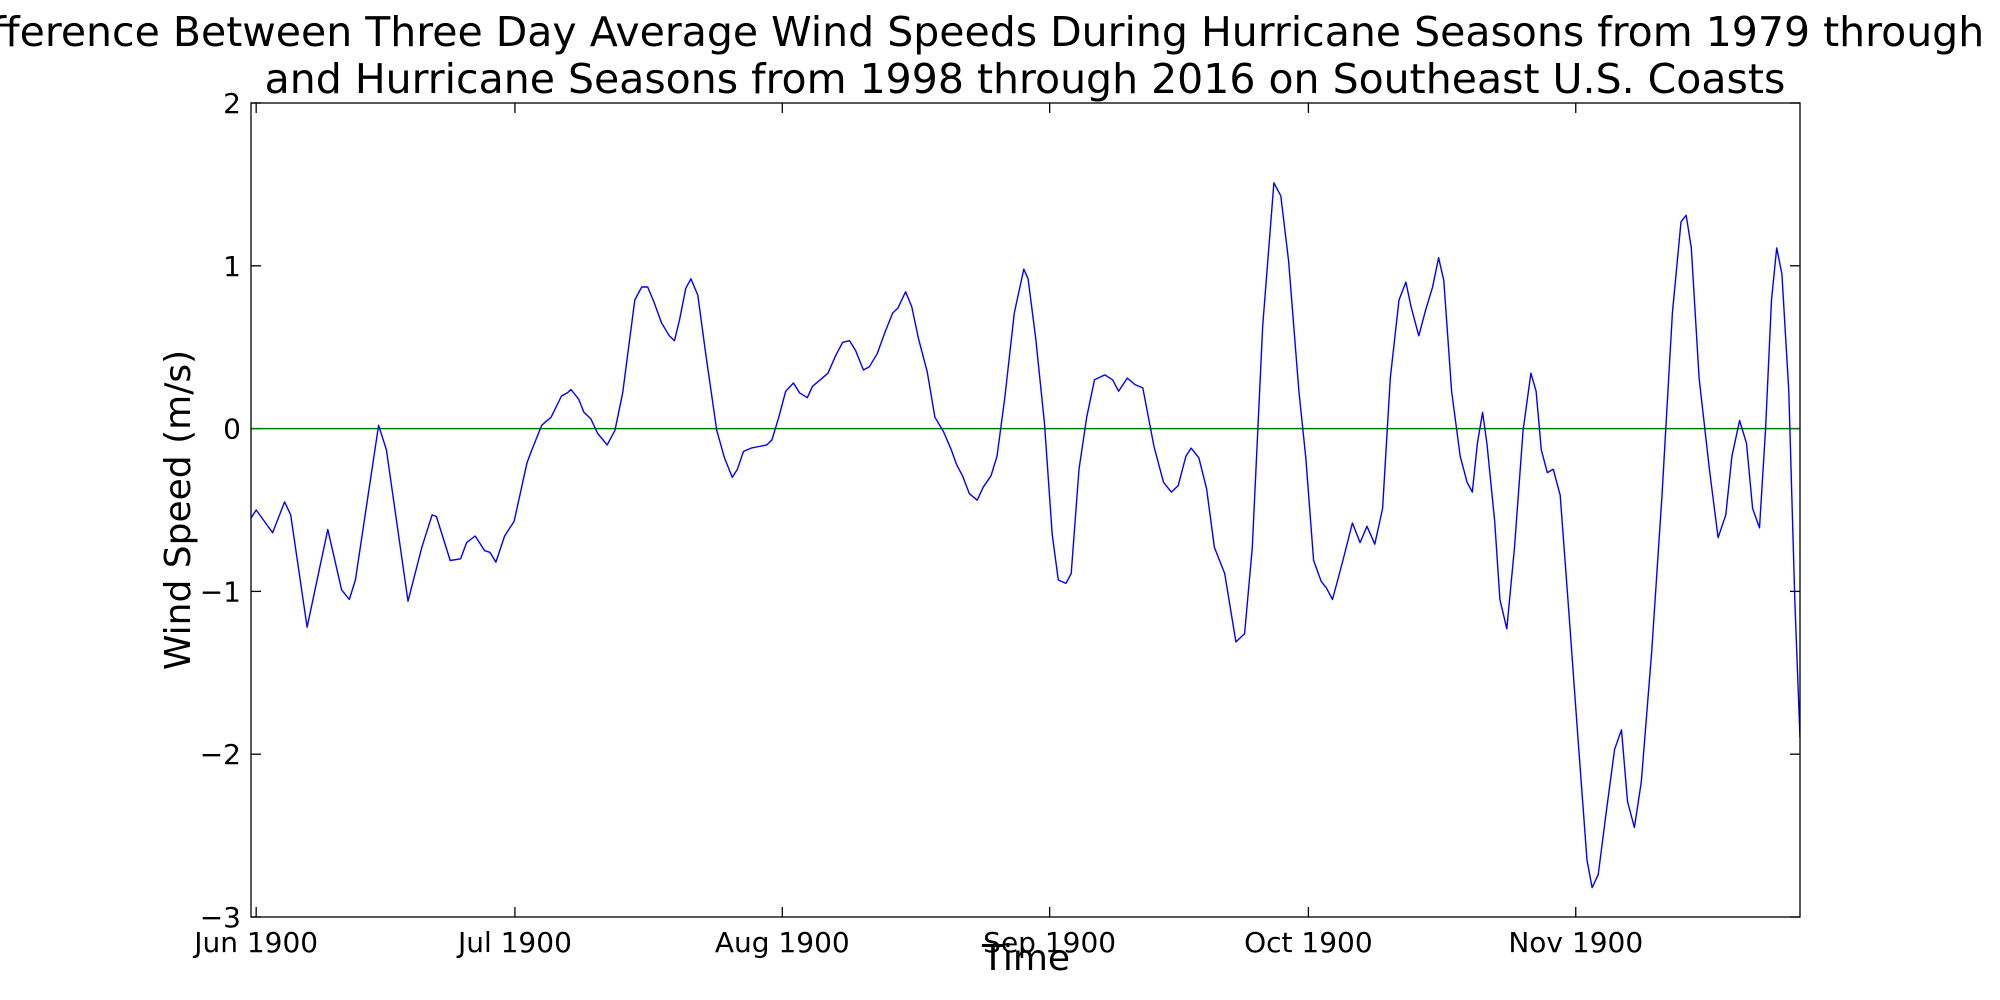 Image resolution: width=2000 pixels, height=1000 pixels. I want to click on y-tick-label: −3, so click(220, 917).